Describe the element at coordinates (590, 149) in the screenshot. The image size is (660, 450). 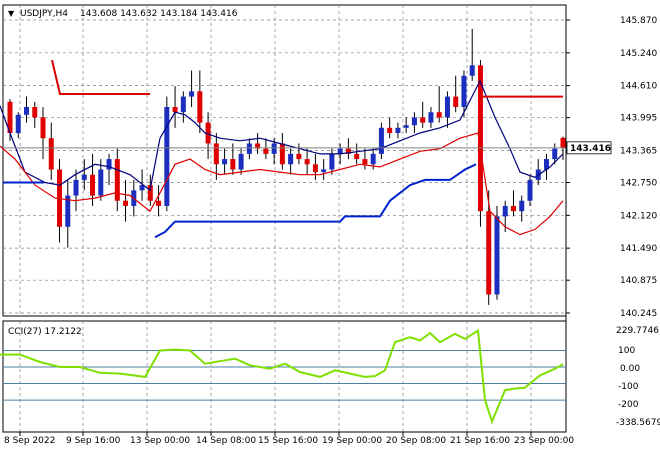
I see `current-price-label: 143.416` at that location.